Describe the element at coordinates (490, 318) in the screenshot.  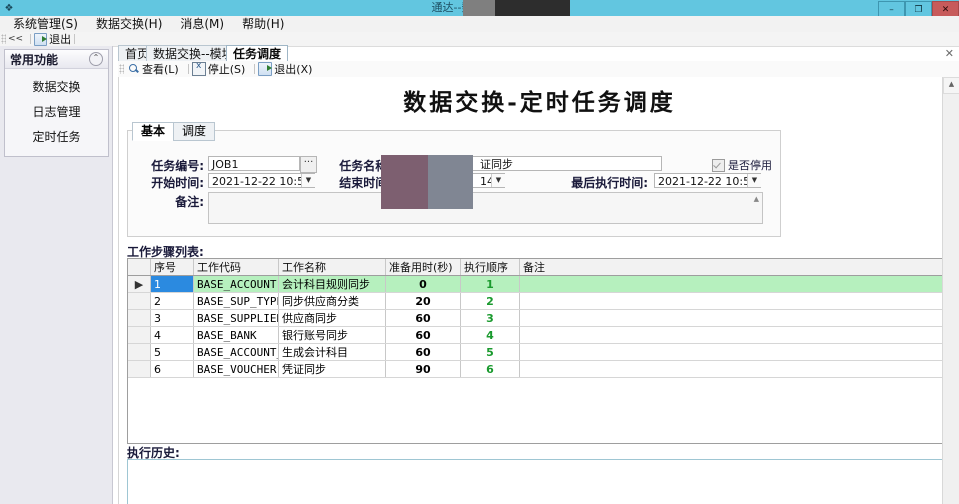
I see `cell-order: 3` at that location.